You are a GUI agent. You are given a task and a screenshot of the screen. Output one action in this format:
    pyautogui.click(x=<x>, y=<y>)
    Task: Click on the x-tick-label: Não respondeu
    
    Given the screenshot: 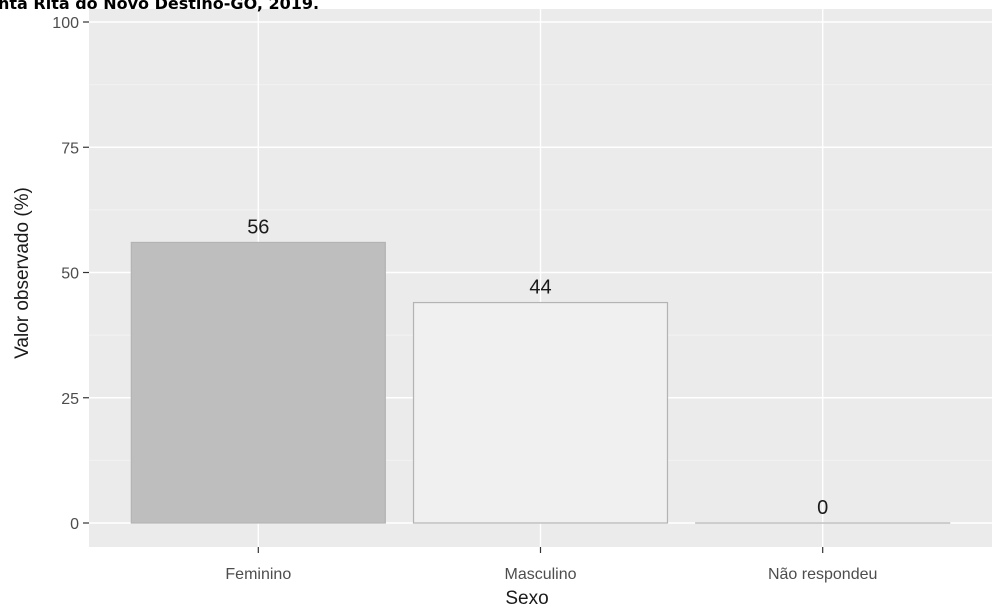 What is the action you would take?
    pyautogui.click(x=822, y=574)
    